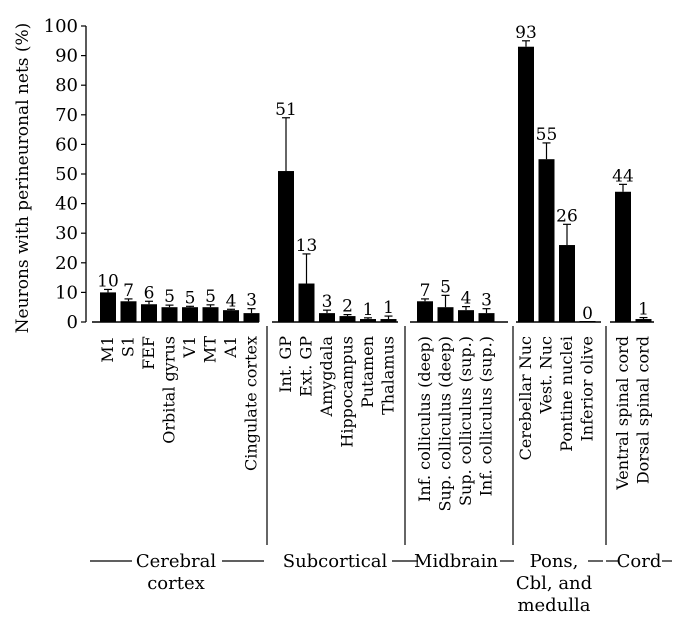 The height and width of the screenshot is (632, 687). I want to click on group-label: Midbrain, so click(456, 561).